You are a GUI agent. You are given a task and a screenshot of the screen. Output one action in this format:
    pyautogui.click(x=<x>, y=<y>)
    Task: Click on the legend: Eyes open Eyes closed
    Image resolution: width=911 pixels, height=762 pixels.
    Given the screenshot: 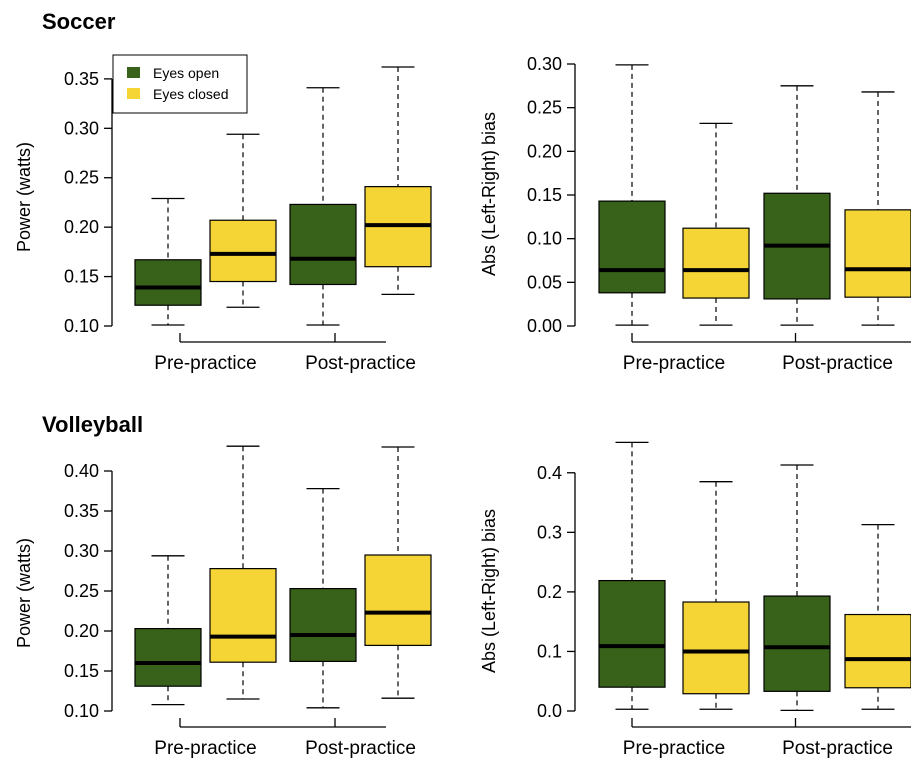 What is the action you would take?
    pyautogui.click(x=180, y=84)
    